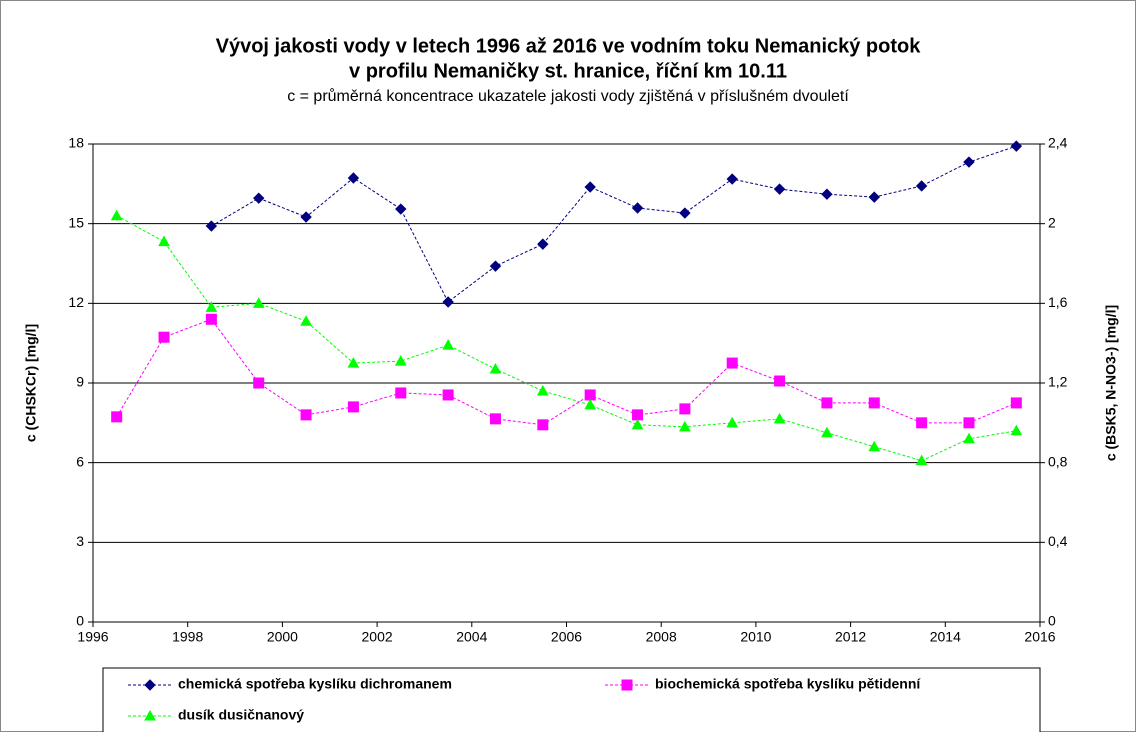 The width and height of the screenshot is (1136, 737). What do you see at coordinates (315, 684) in the screenshot?
I see `legend-label: chemická spotřeba kyslíku dichromanem` at bounding box center [315, 684].